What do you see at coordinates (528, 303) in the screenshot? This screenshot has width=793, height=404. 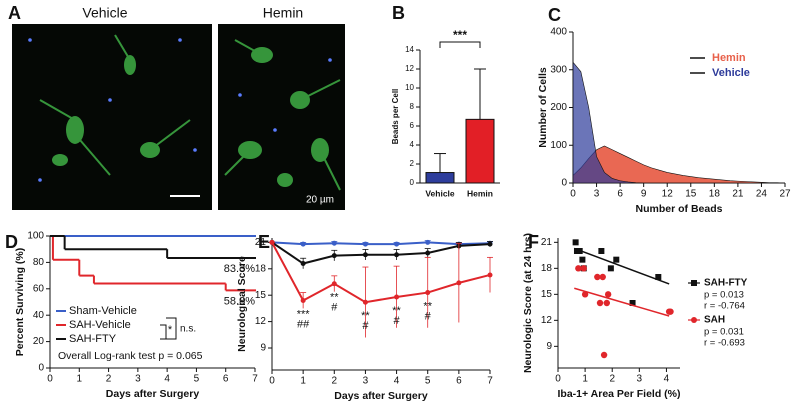 I see `y-axis-label: Neurologic Score (at 24 hrs)` at bounding box center [528, 303].